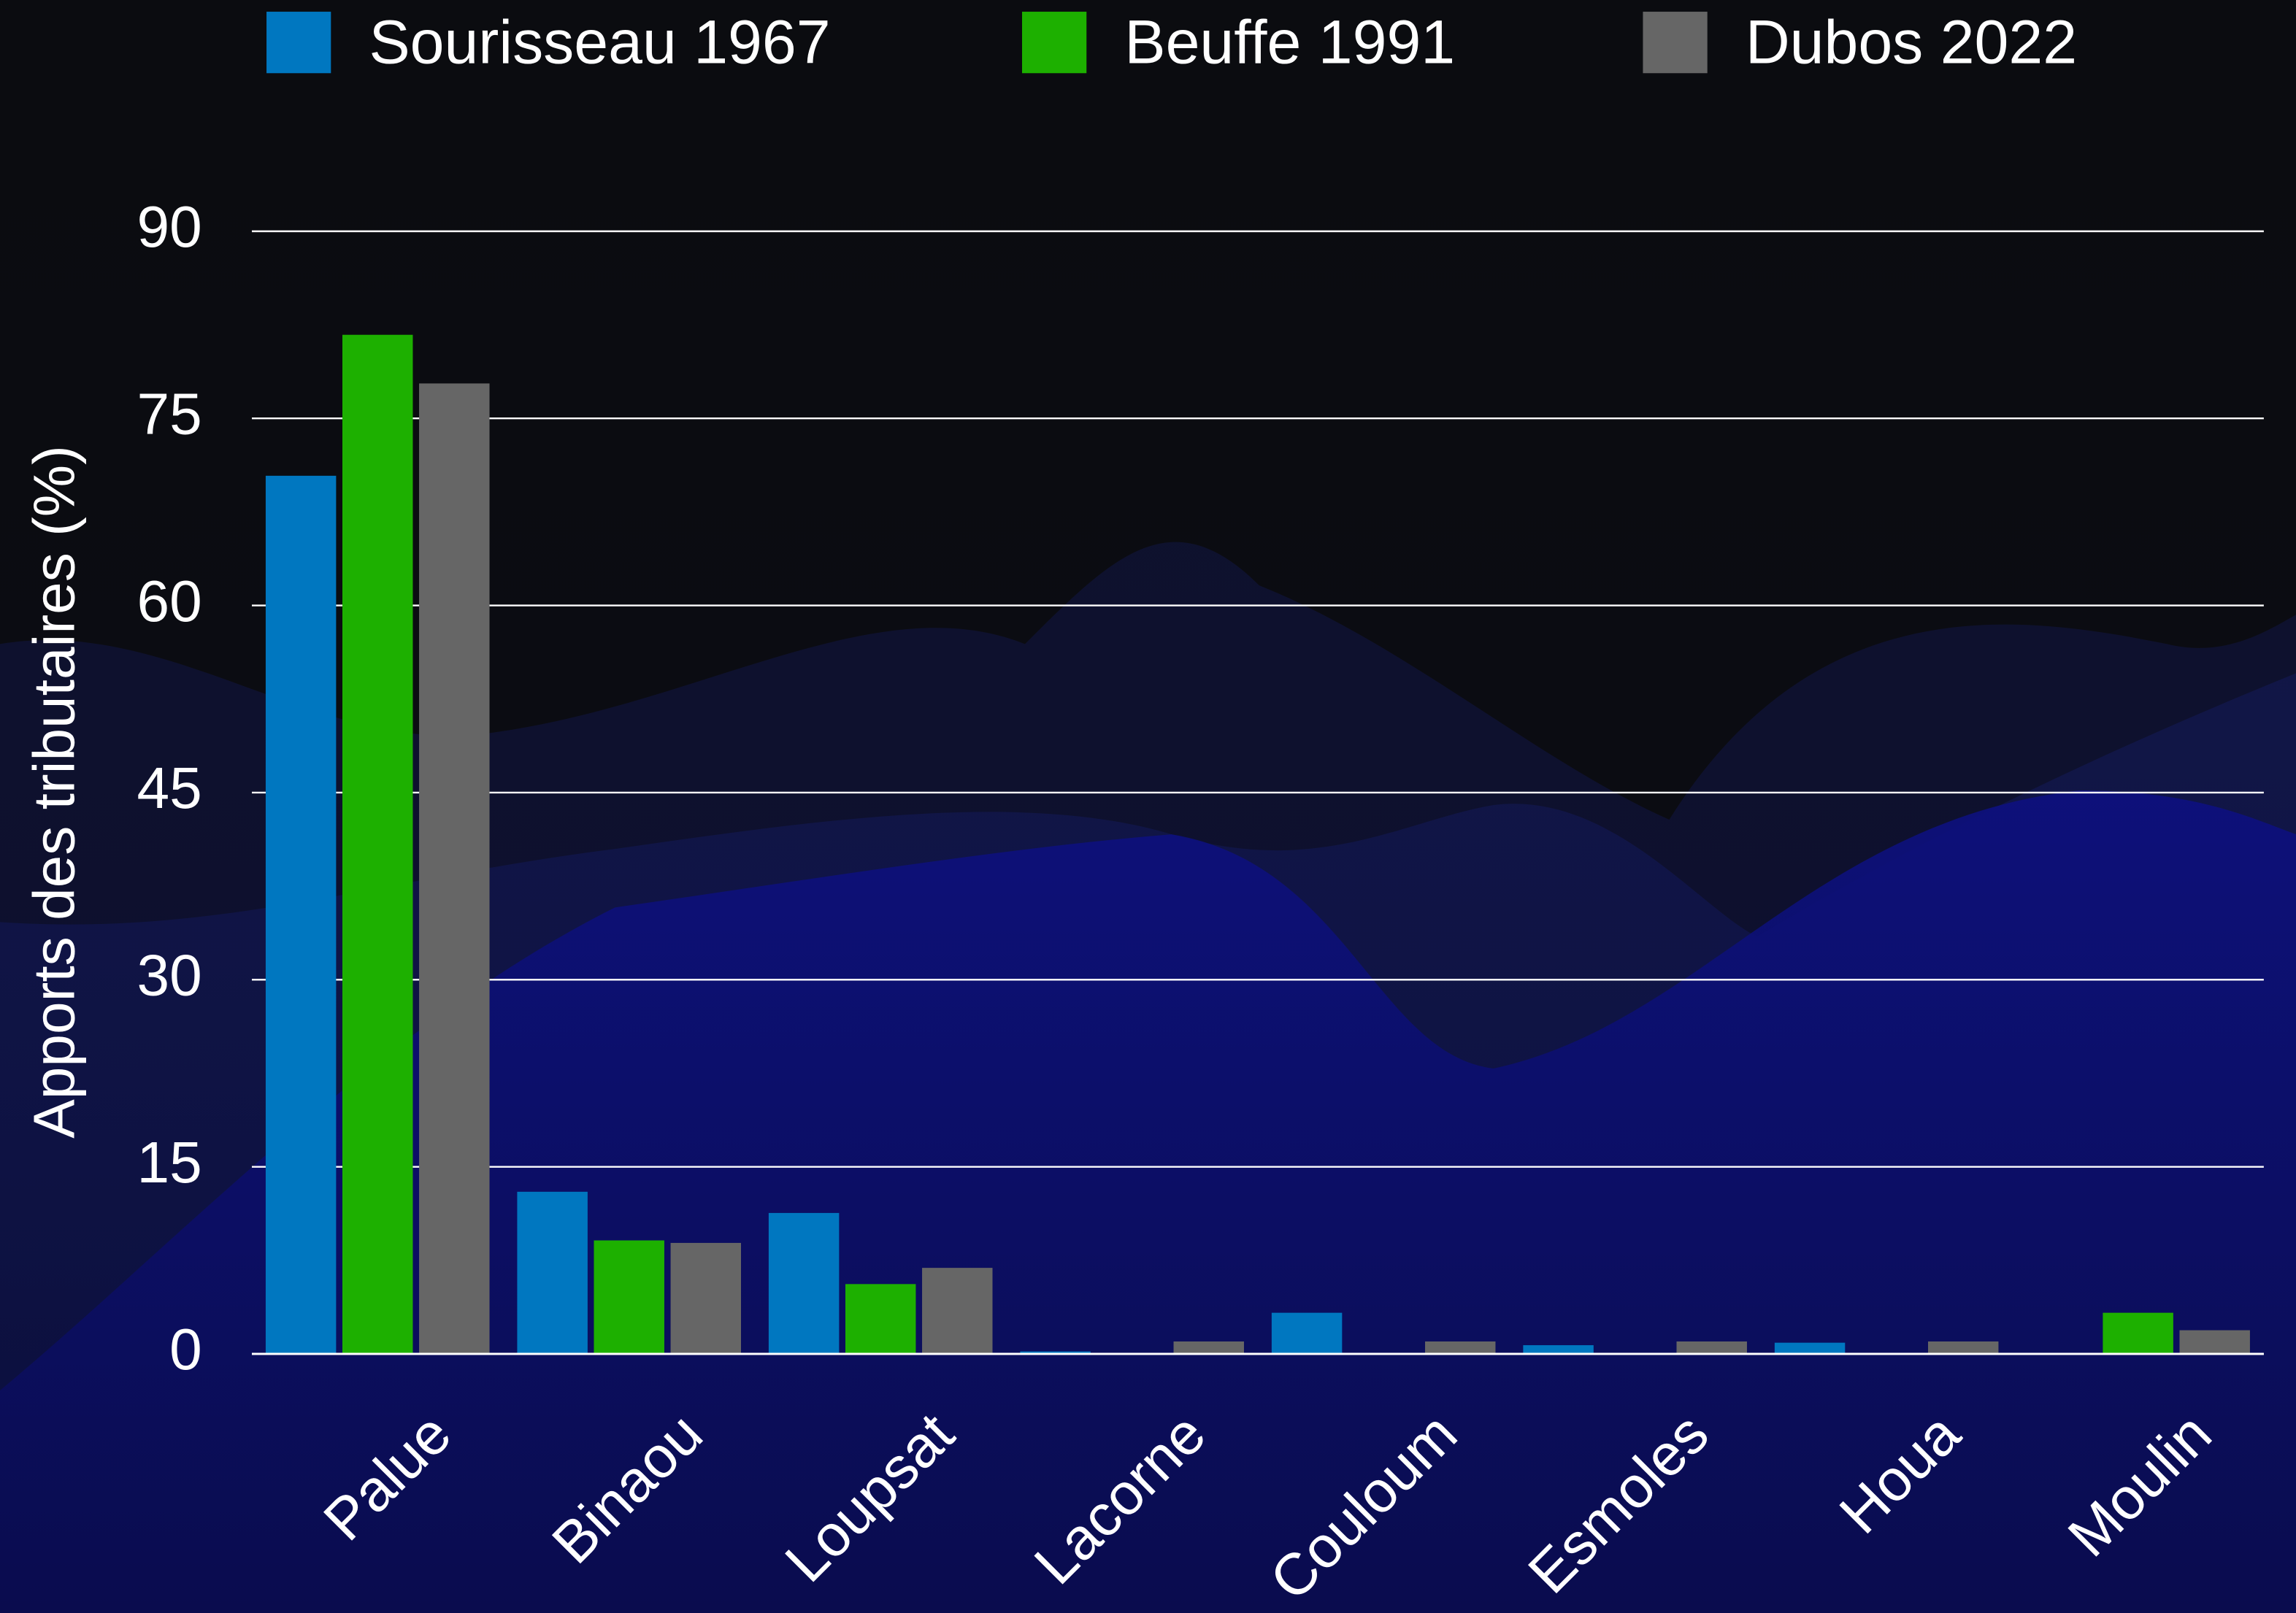  Describe the element at coordinates (185, 1349) in the screenshot. I see `y-tick-label: 0` at that location.